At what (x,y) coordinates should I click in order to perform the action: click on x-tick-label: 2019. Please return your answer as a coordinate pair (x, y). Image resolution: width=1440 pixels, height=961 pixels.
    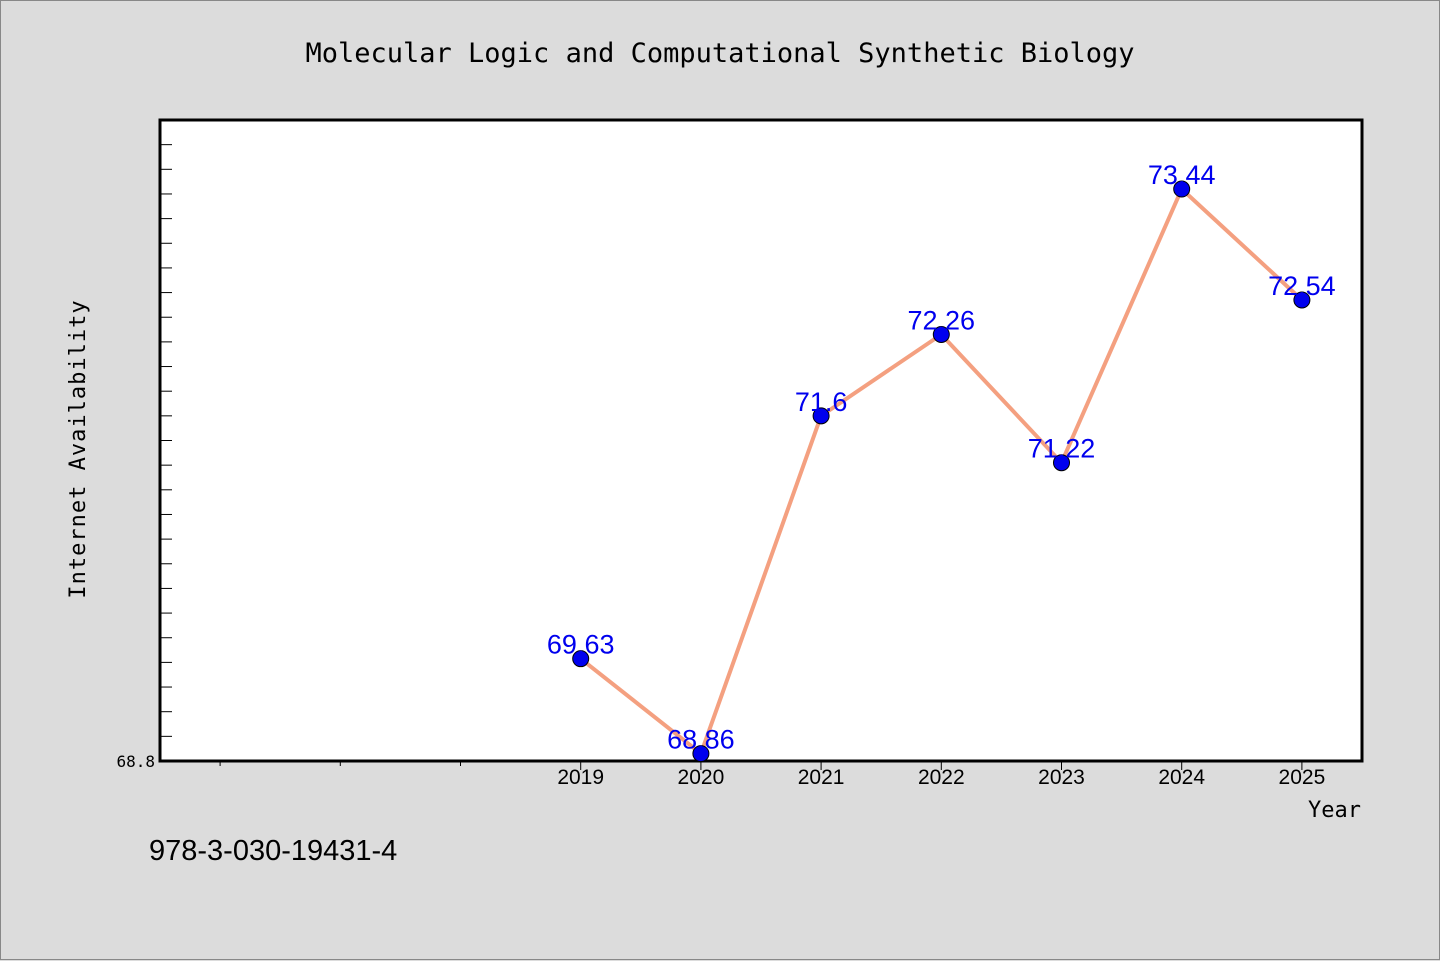
    Looking at the image, I should click on (580, 777).